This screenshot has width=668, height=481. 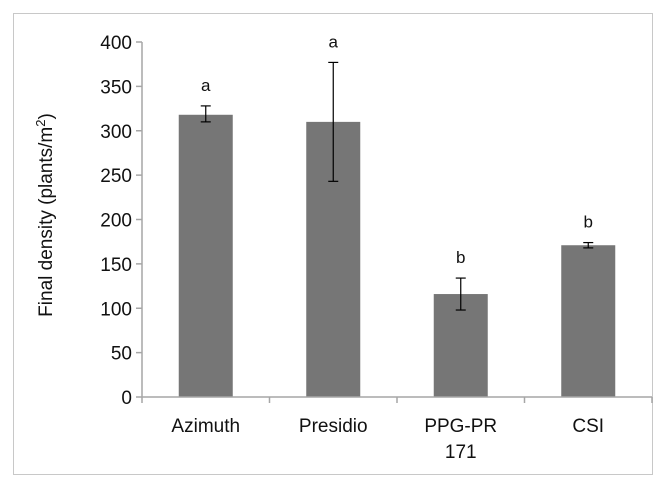 I want to click on x-category-label-line: CSI, so click(x=588, y=426).